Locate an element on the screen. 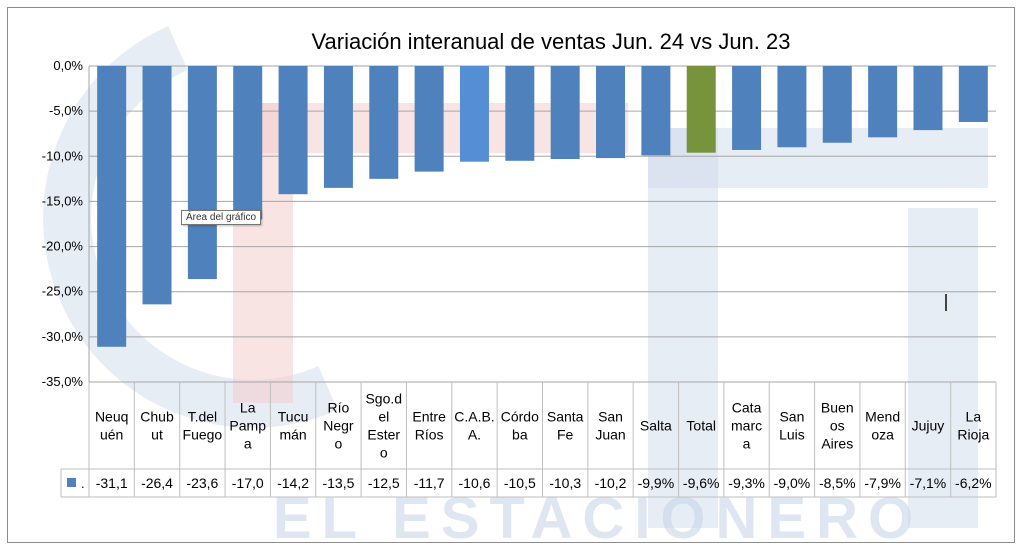 This screenshot has width=1024, height=552. value-label: -14,2 is located at coordinates (293, 483).